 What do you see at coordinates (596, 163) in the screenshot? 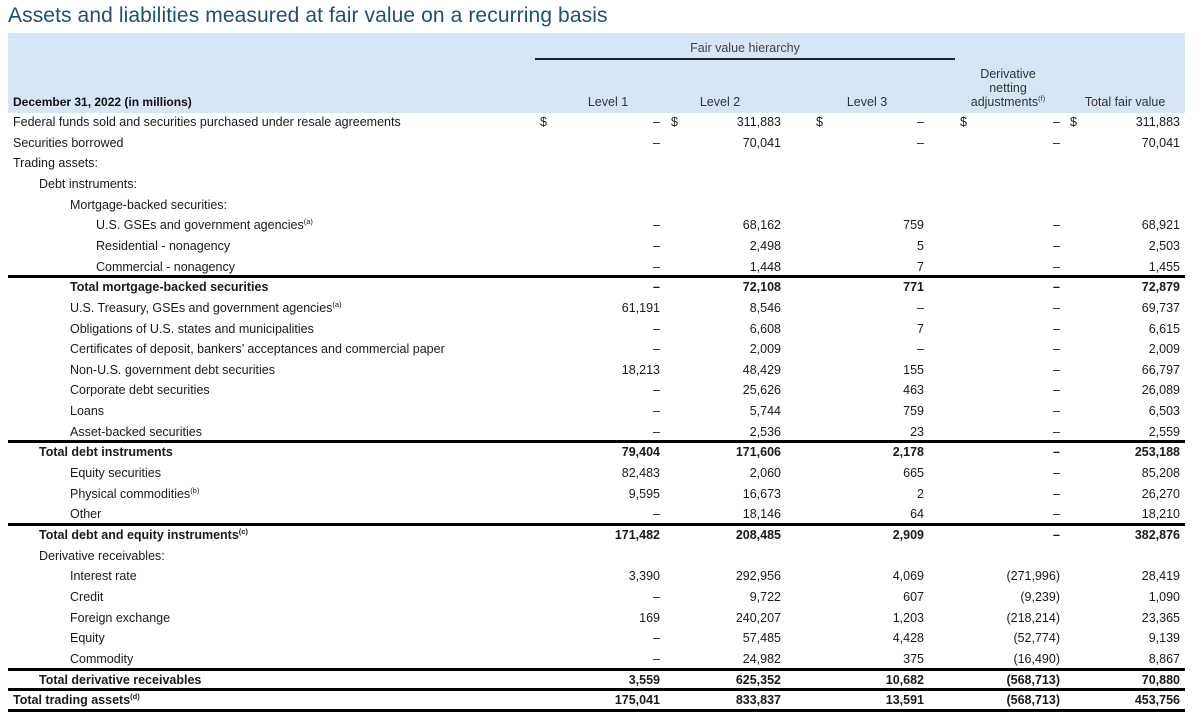
I see `table-row: Trading assets:` at bounding box center [596, 163].